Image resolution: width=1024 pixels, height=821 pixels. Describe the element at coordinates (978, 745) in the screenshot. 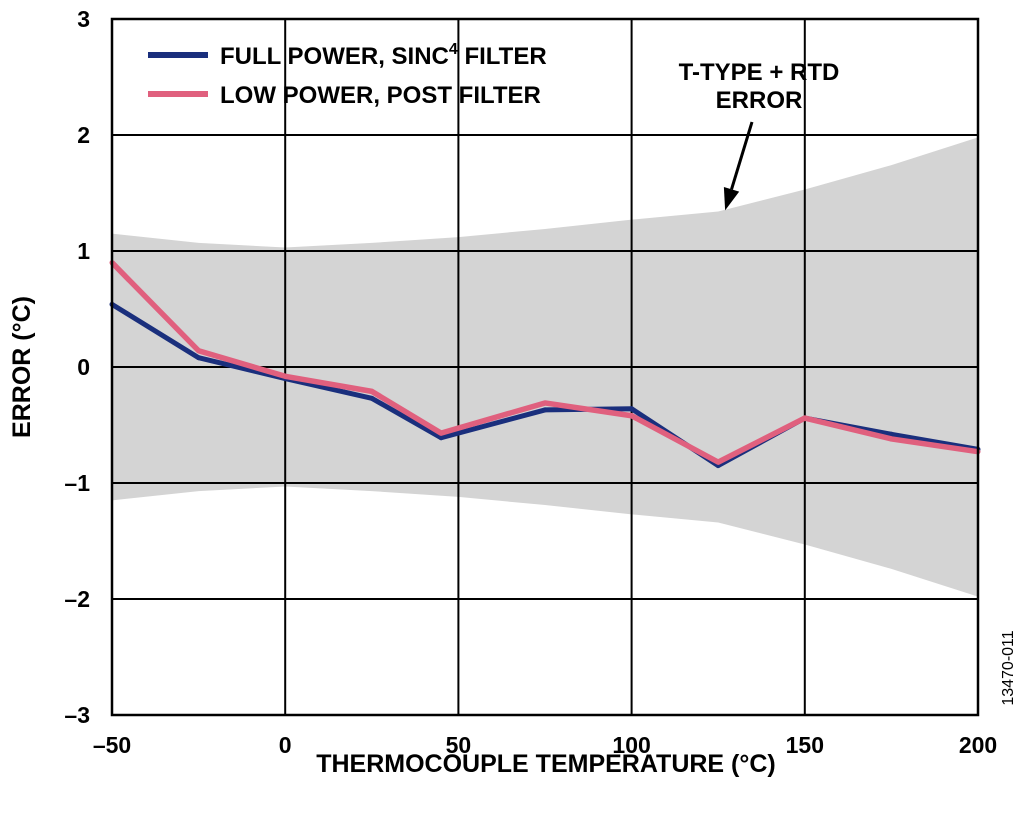

I see `x-tick-label: 200` at that location.